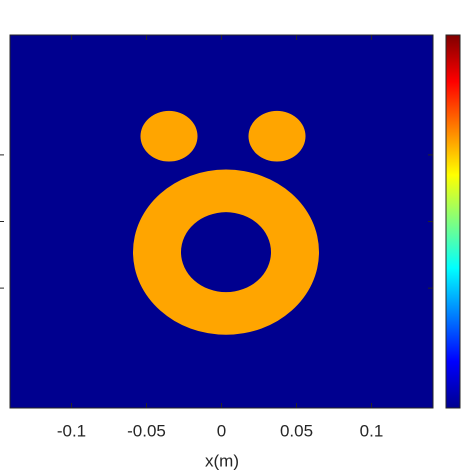 The height and width of the screenshot is (474, 474). I want to click on x-tick-label: 0.1, so click(372, 430).